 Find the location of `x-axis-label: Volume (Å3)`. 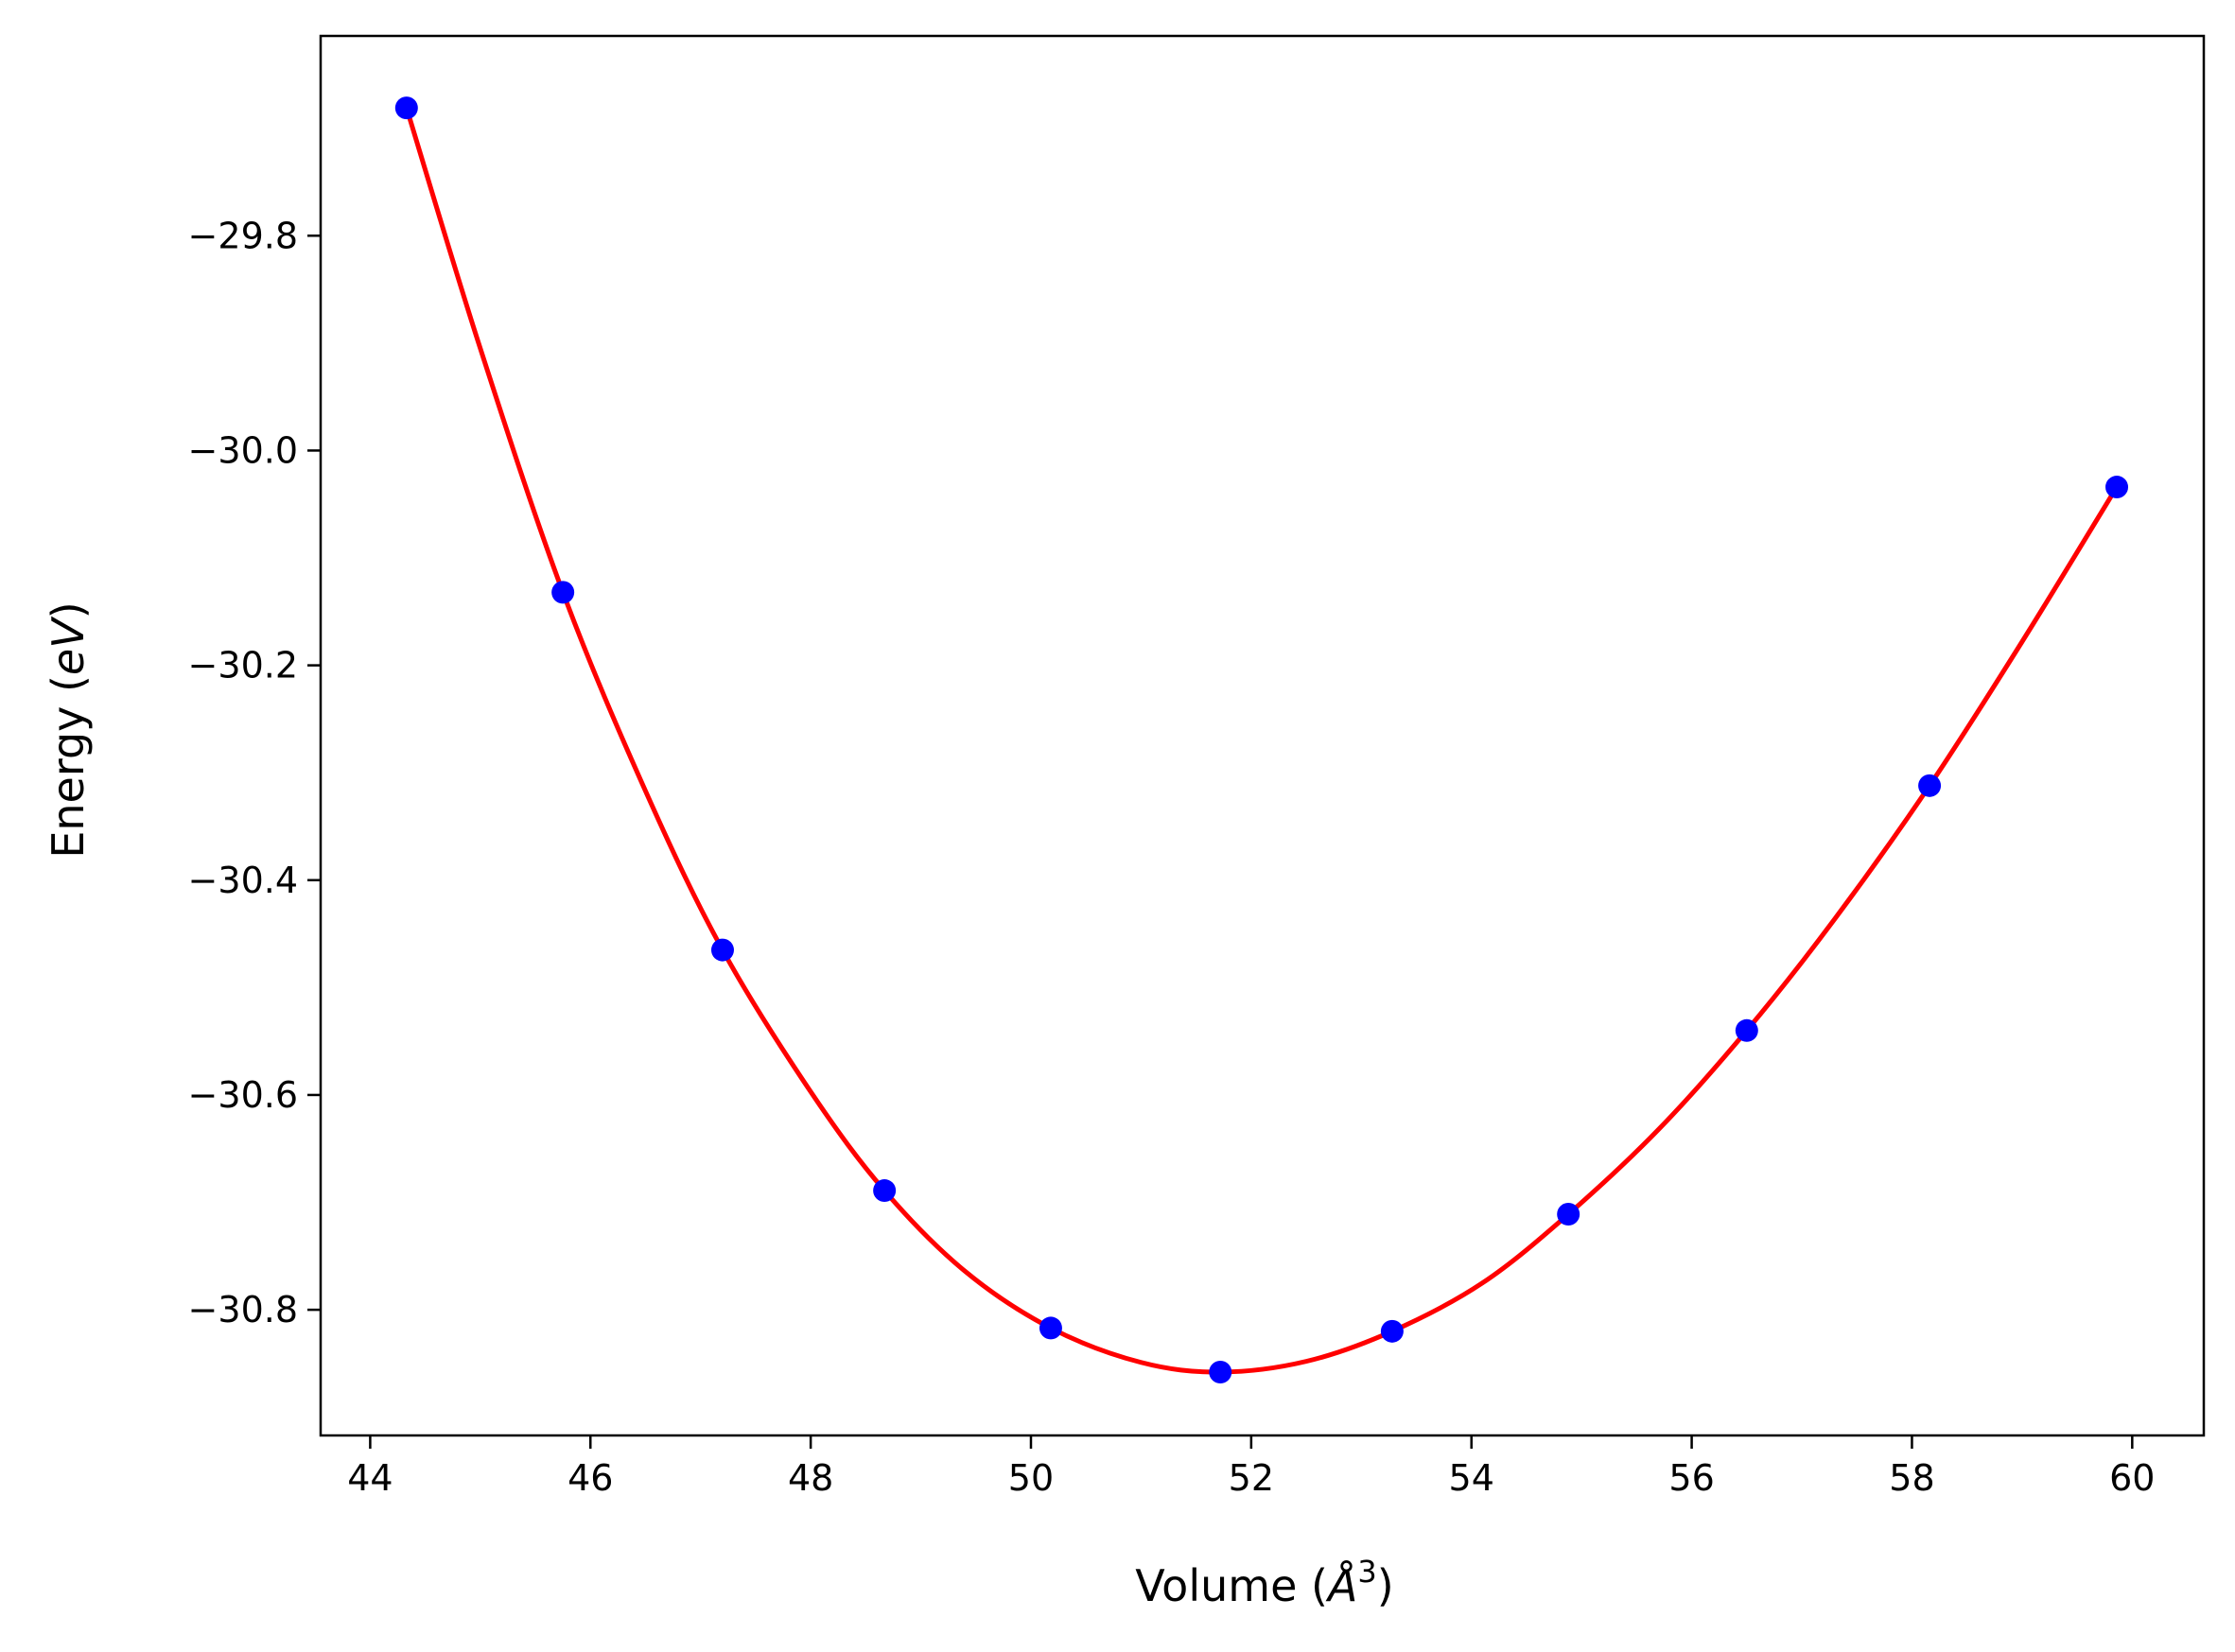

x-axis-label: Volume (Å3) is located at coordinates (1264, 1583).